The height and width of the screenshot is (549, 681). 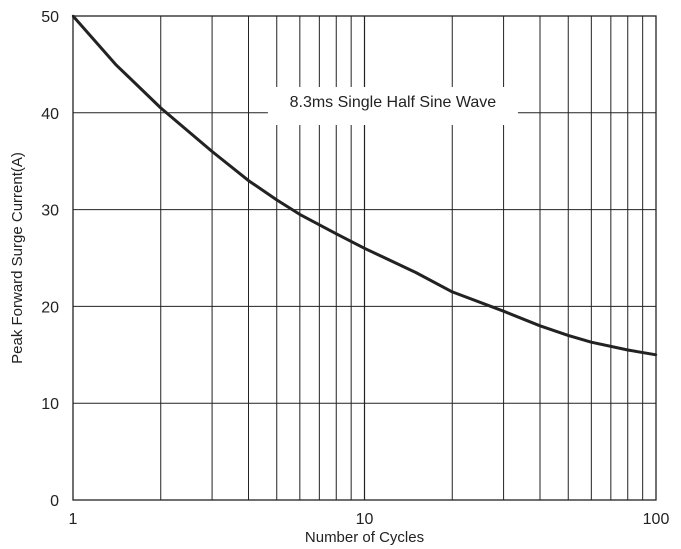 I want to click on x-tick-label: 100, so click(x=656, y=519).